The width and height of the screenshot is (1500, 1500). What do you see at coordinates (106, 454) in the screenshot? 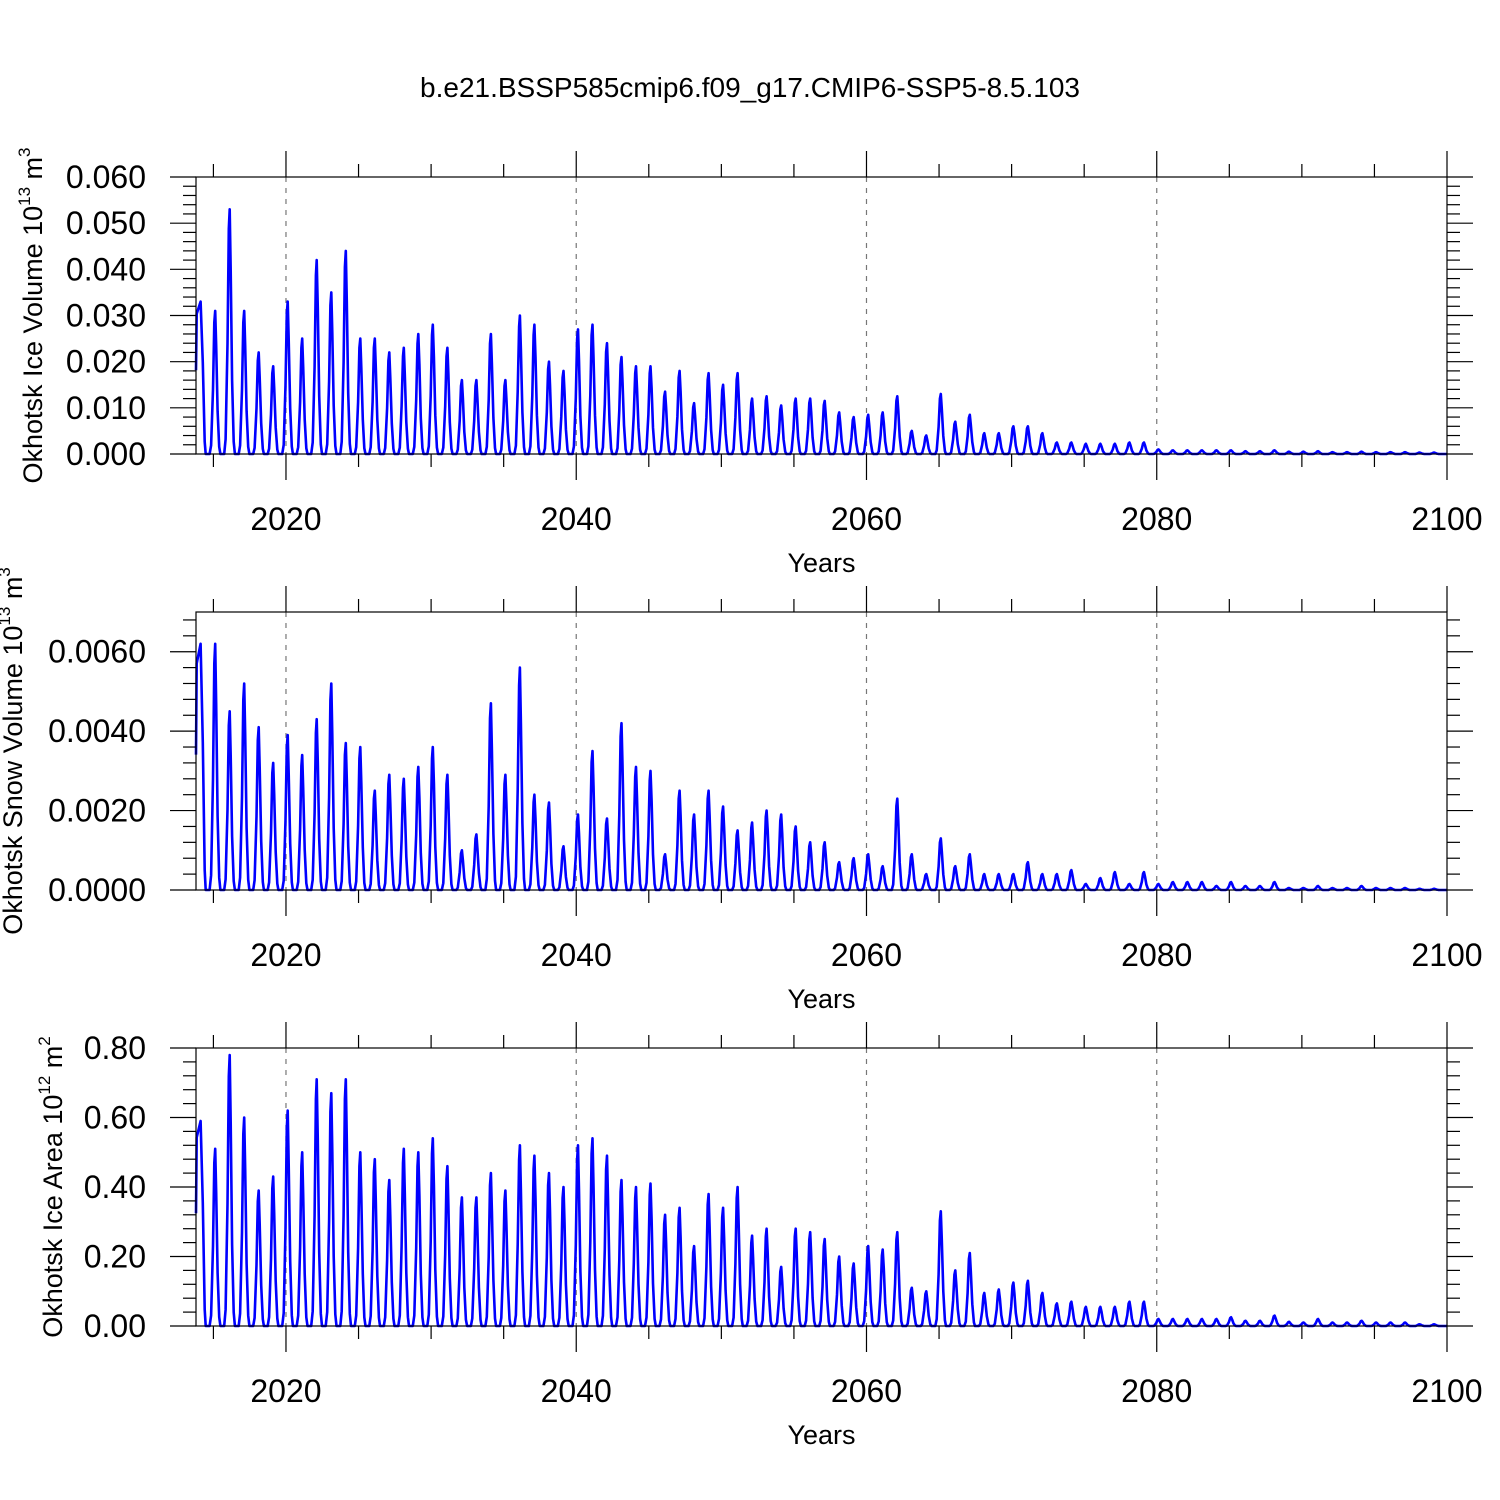
I see `ytick-label: 0.000` at bounding box center [106, 454].